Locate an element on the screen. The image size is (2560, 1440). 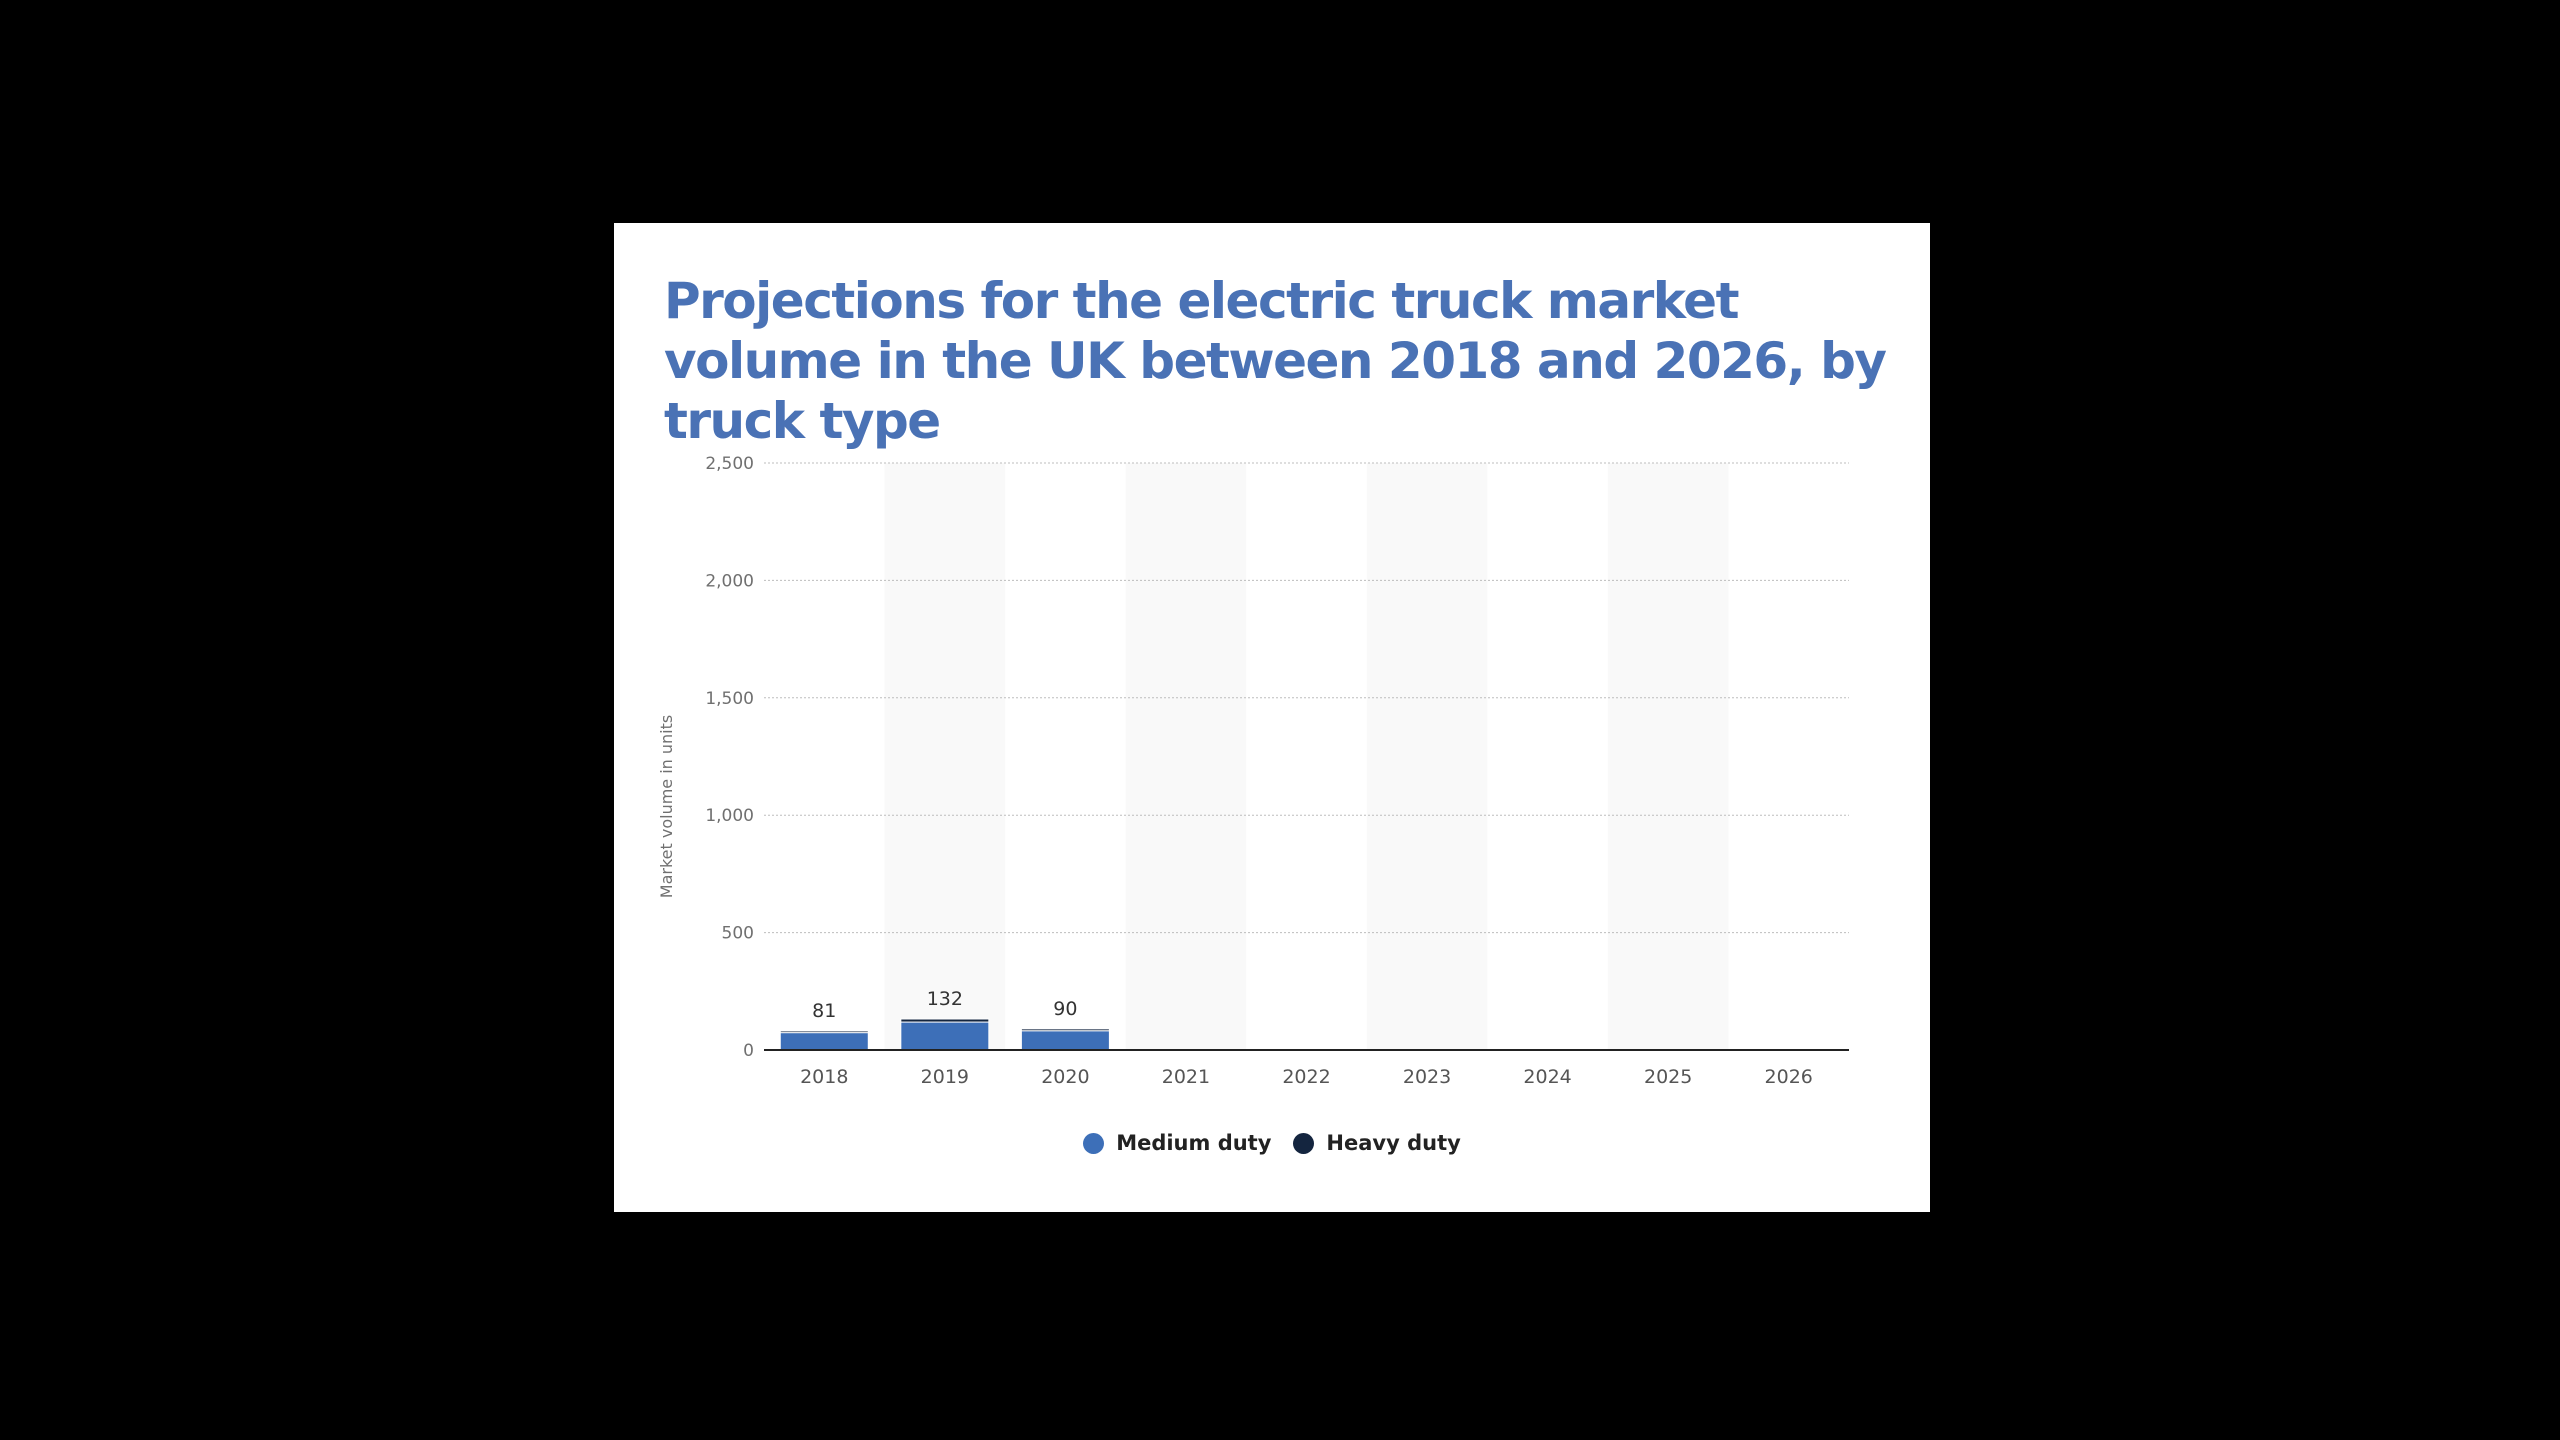
x-tick-label: 2021 is located at coordinates (1186, 1077).